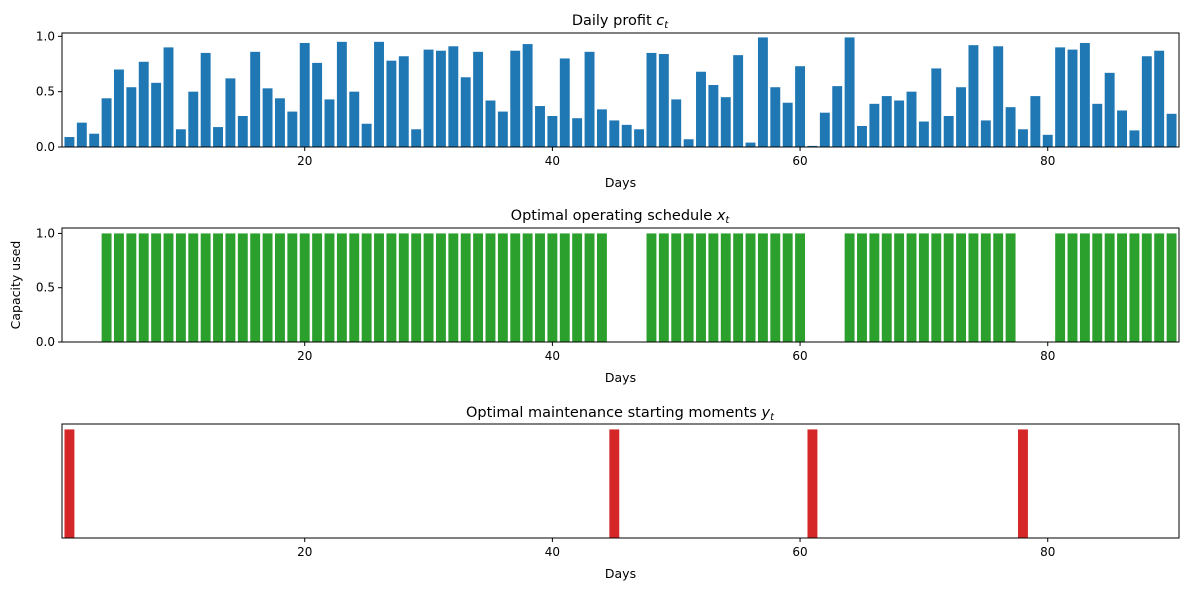 This screenshot has width=1189, height=590. Describe the element at coordinates (799, 161) in the screenshot. I see `x-tick-label: 60` at that location.